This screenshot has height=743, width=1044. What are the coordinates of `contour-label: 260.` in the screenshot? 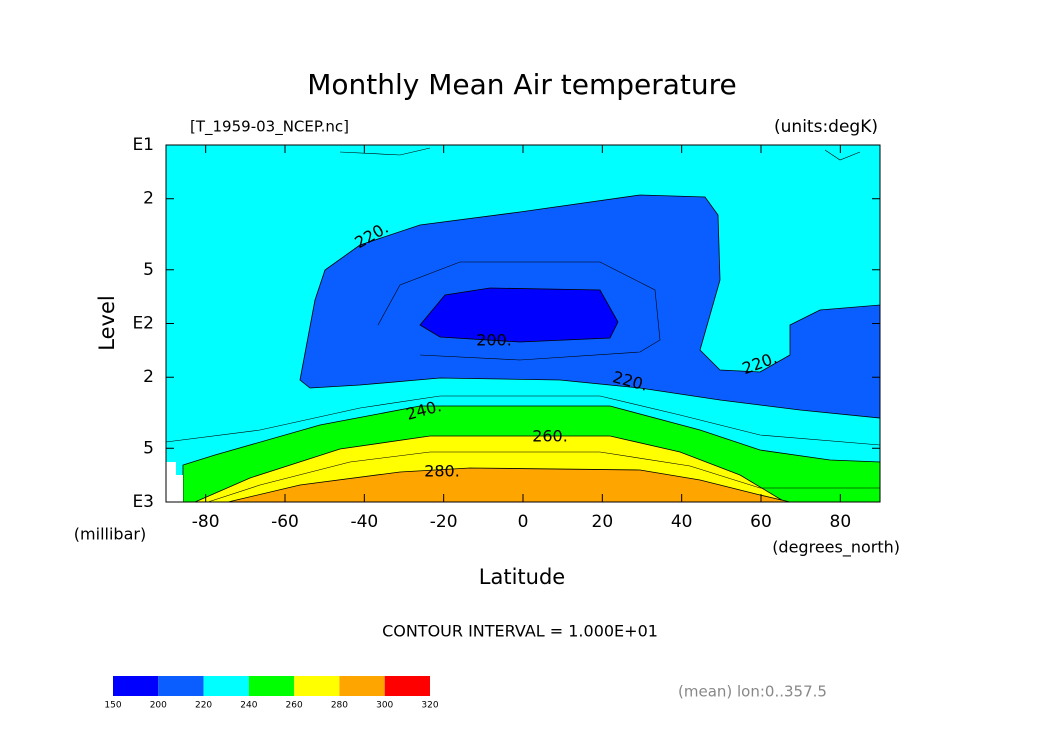 It's located at (550, 436).